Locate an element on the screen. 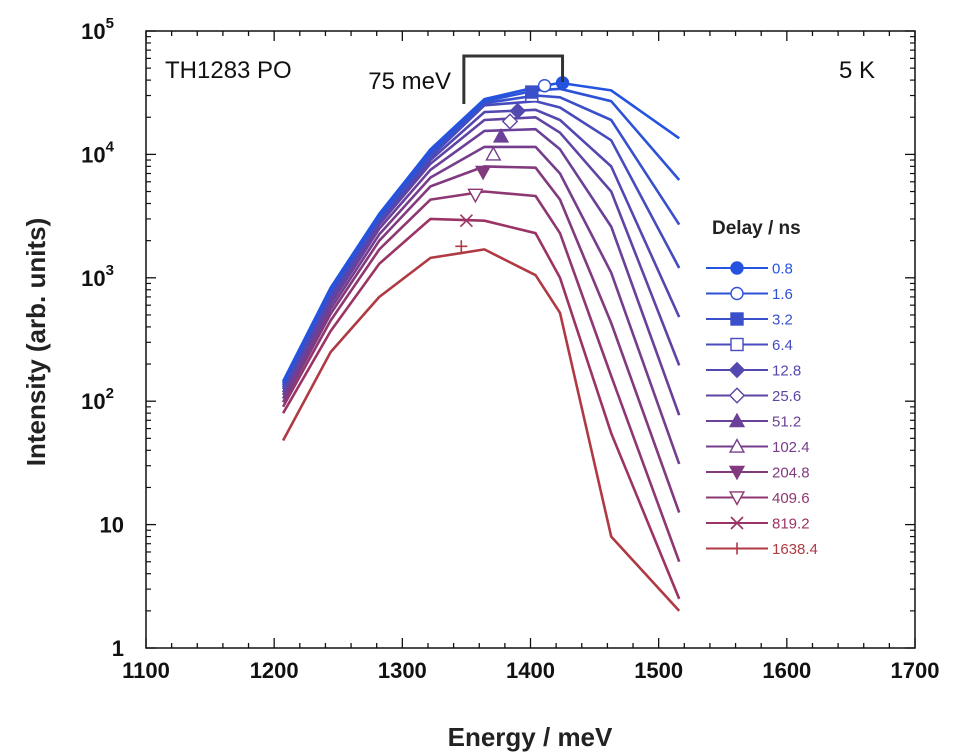 The height and width of the screenshot is (756, 968). x-tick-label: 1300 is located at coordinates (402, 670).